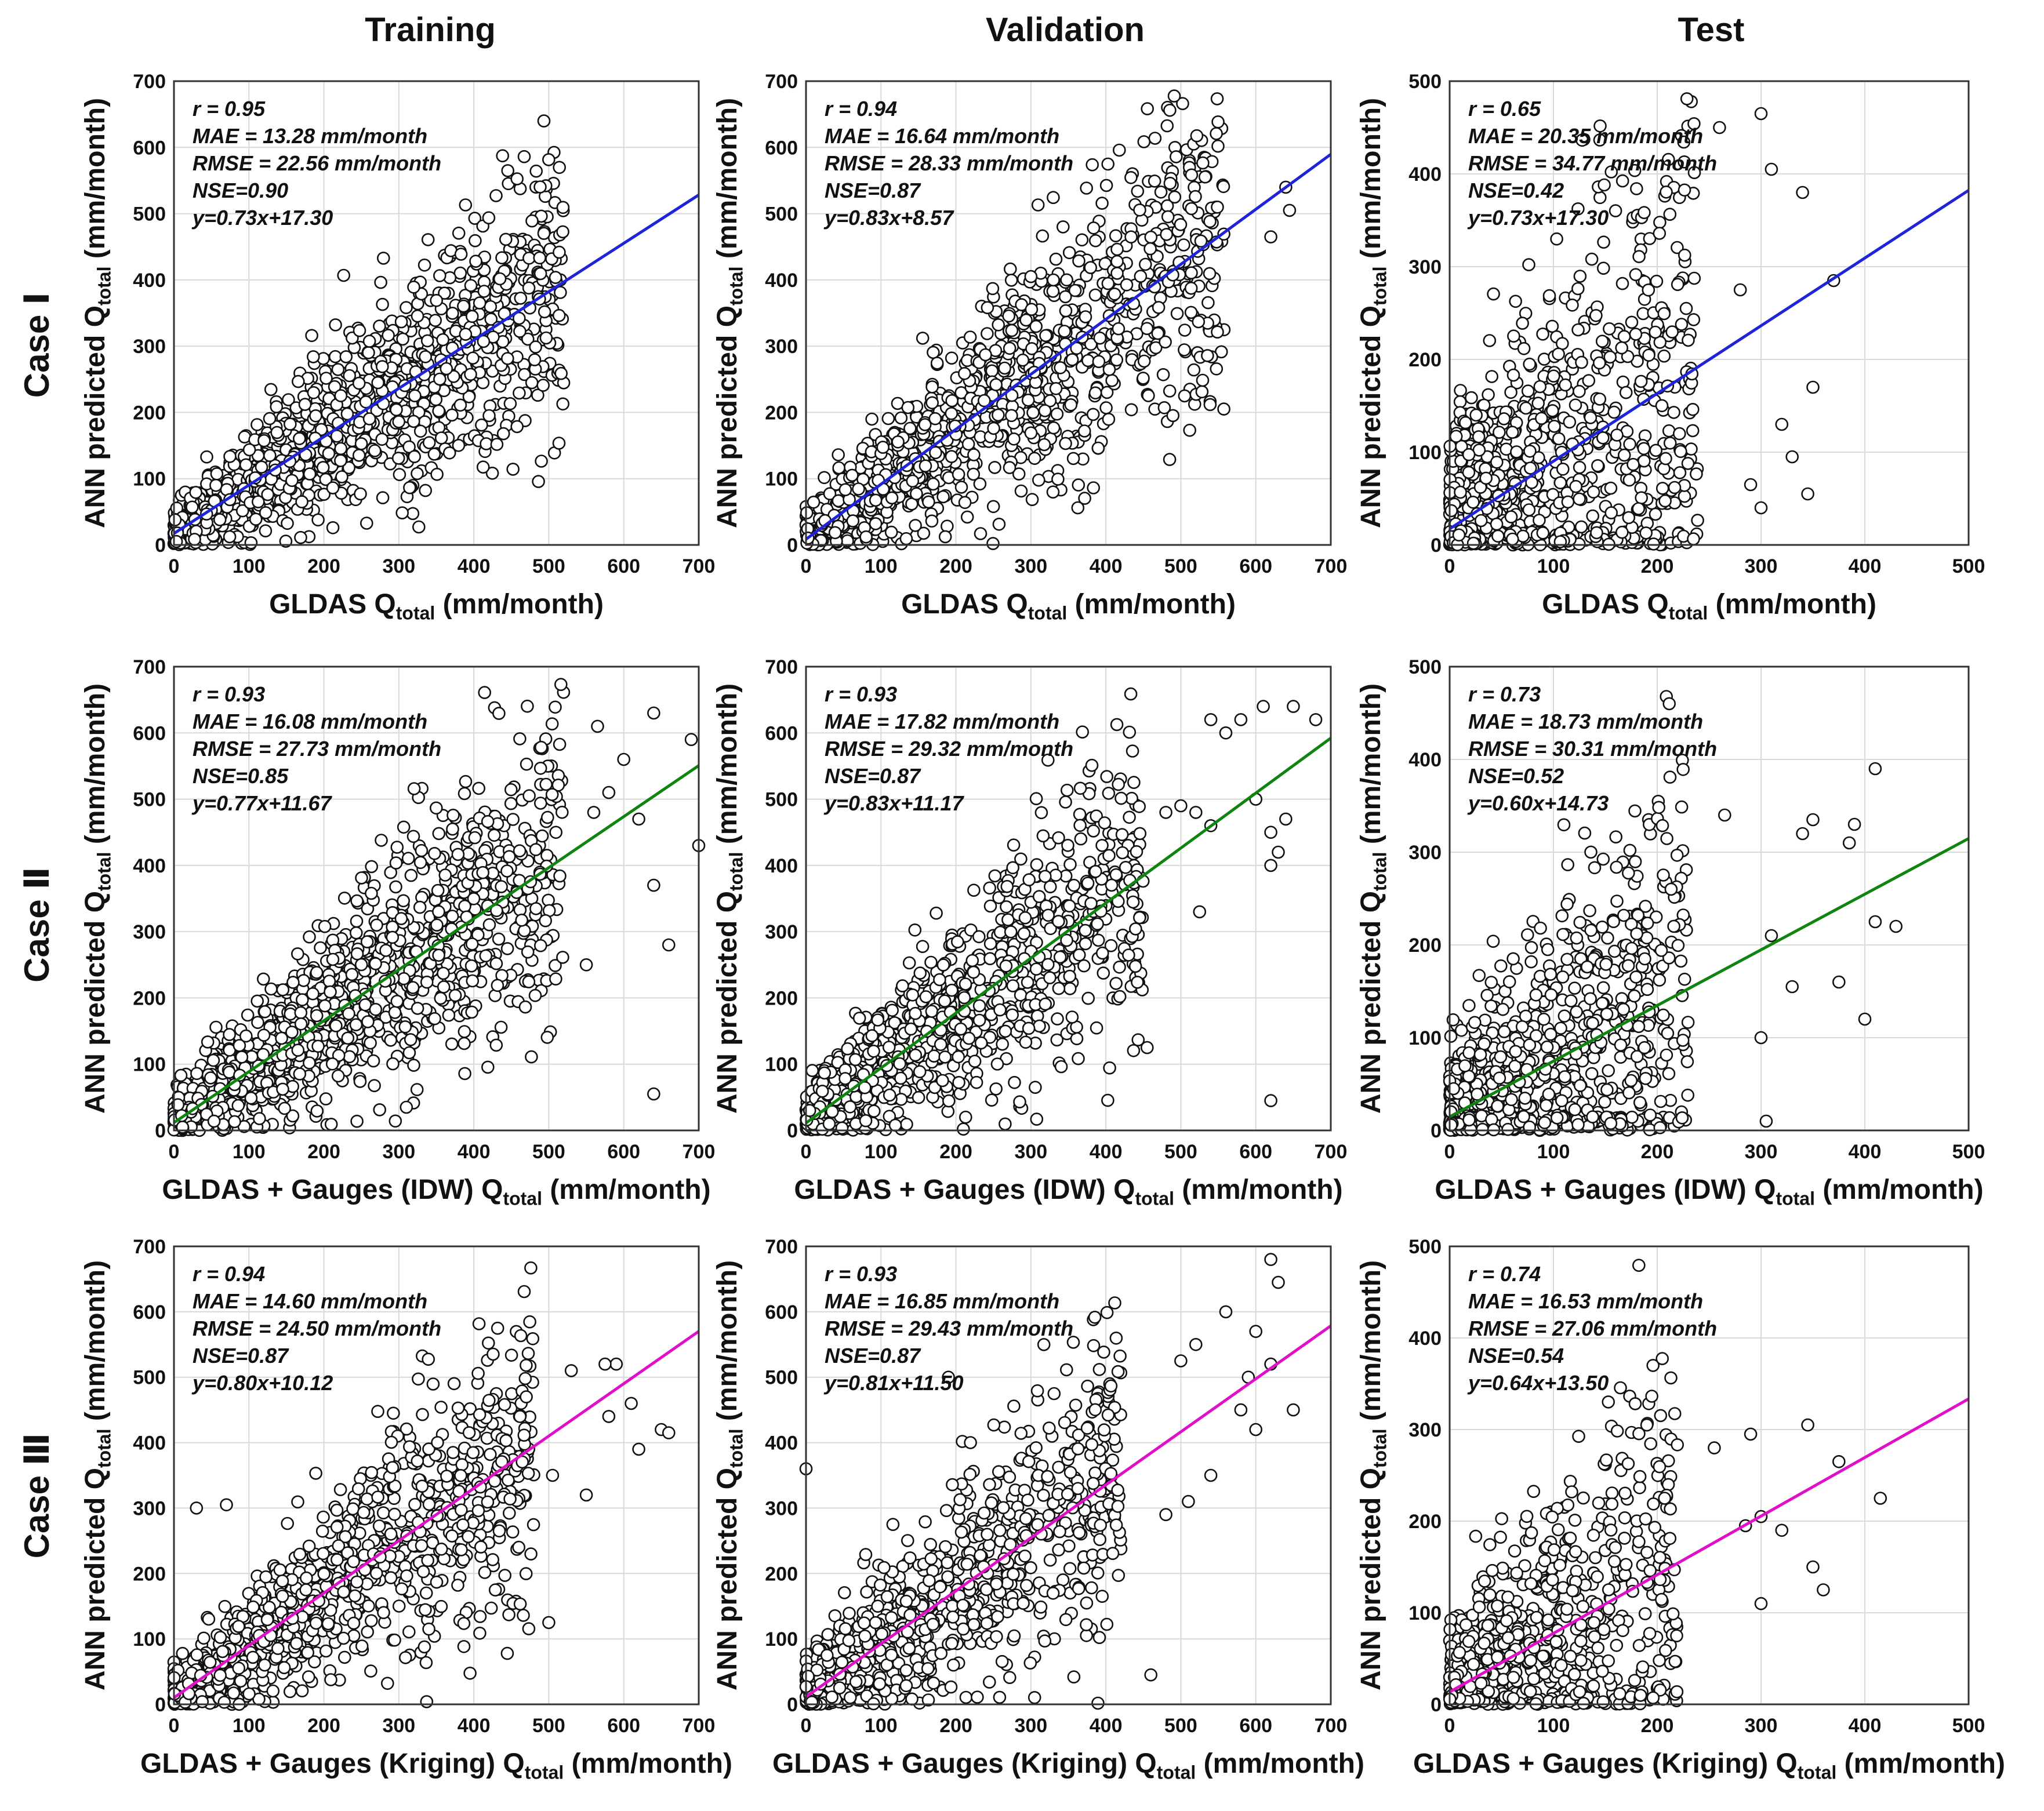 This screenshot has width=2044, height=1811. What do you see at coordinates (229, 109) in the screenshot?
I see `stat-line: r = 0.95` at bounding box center [229, 109].